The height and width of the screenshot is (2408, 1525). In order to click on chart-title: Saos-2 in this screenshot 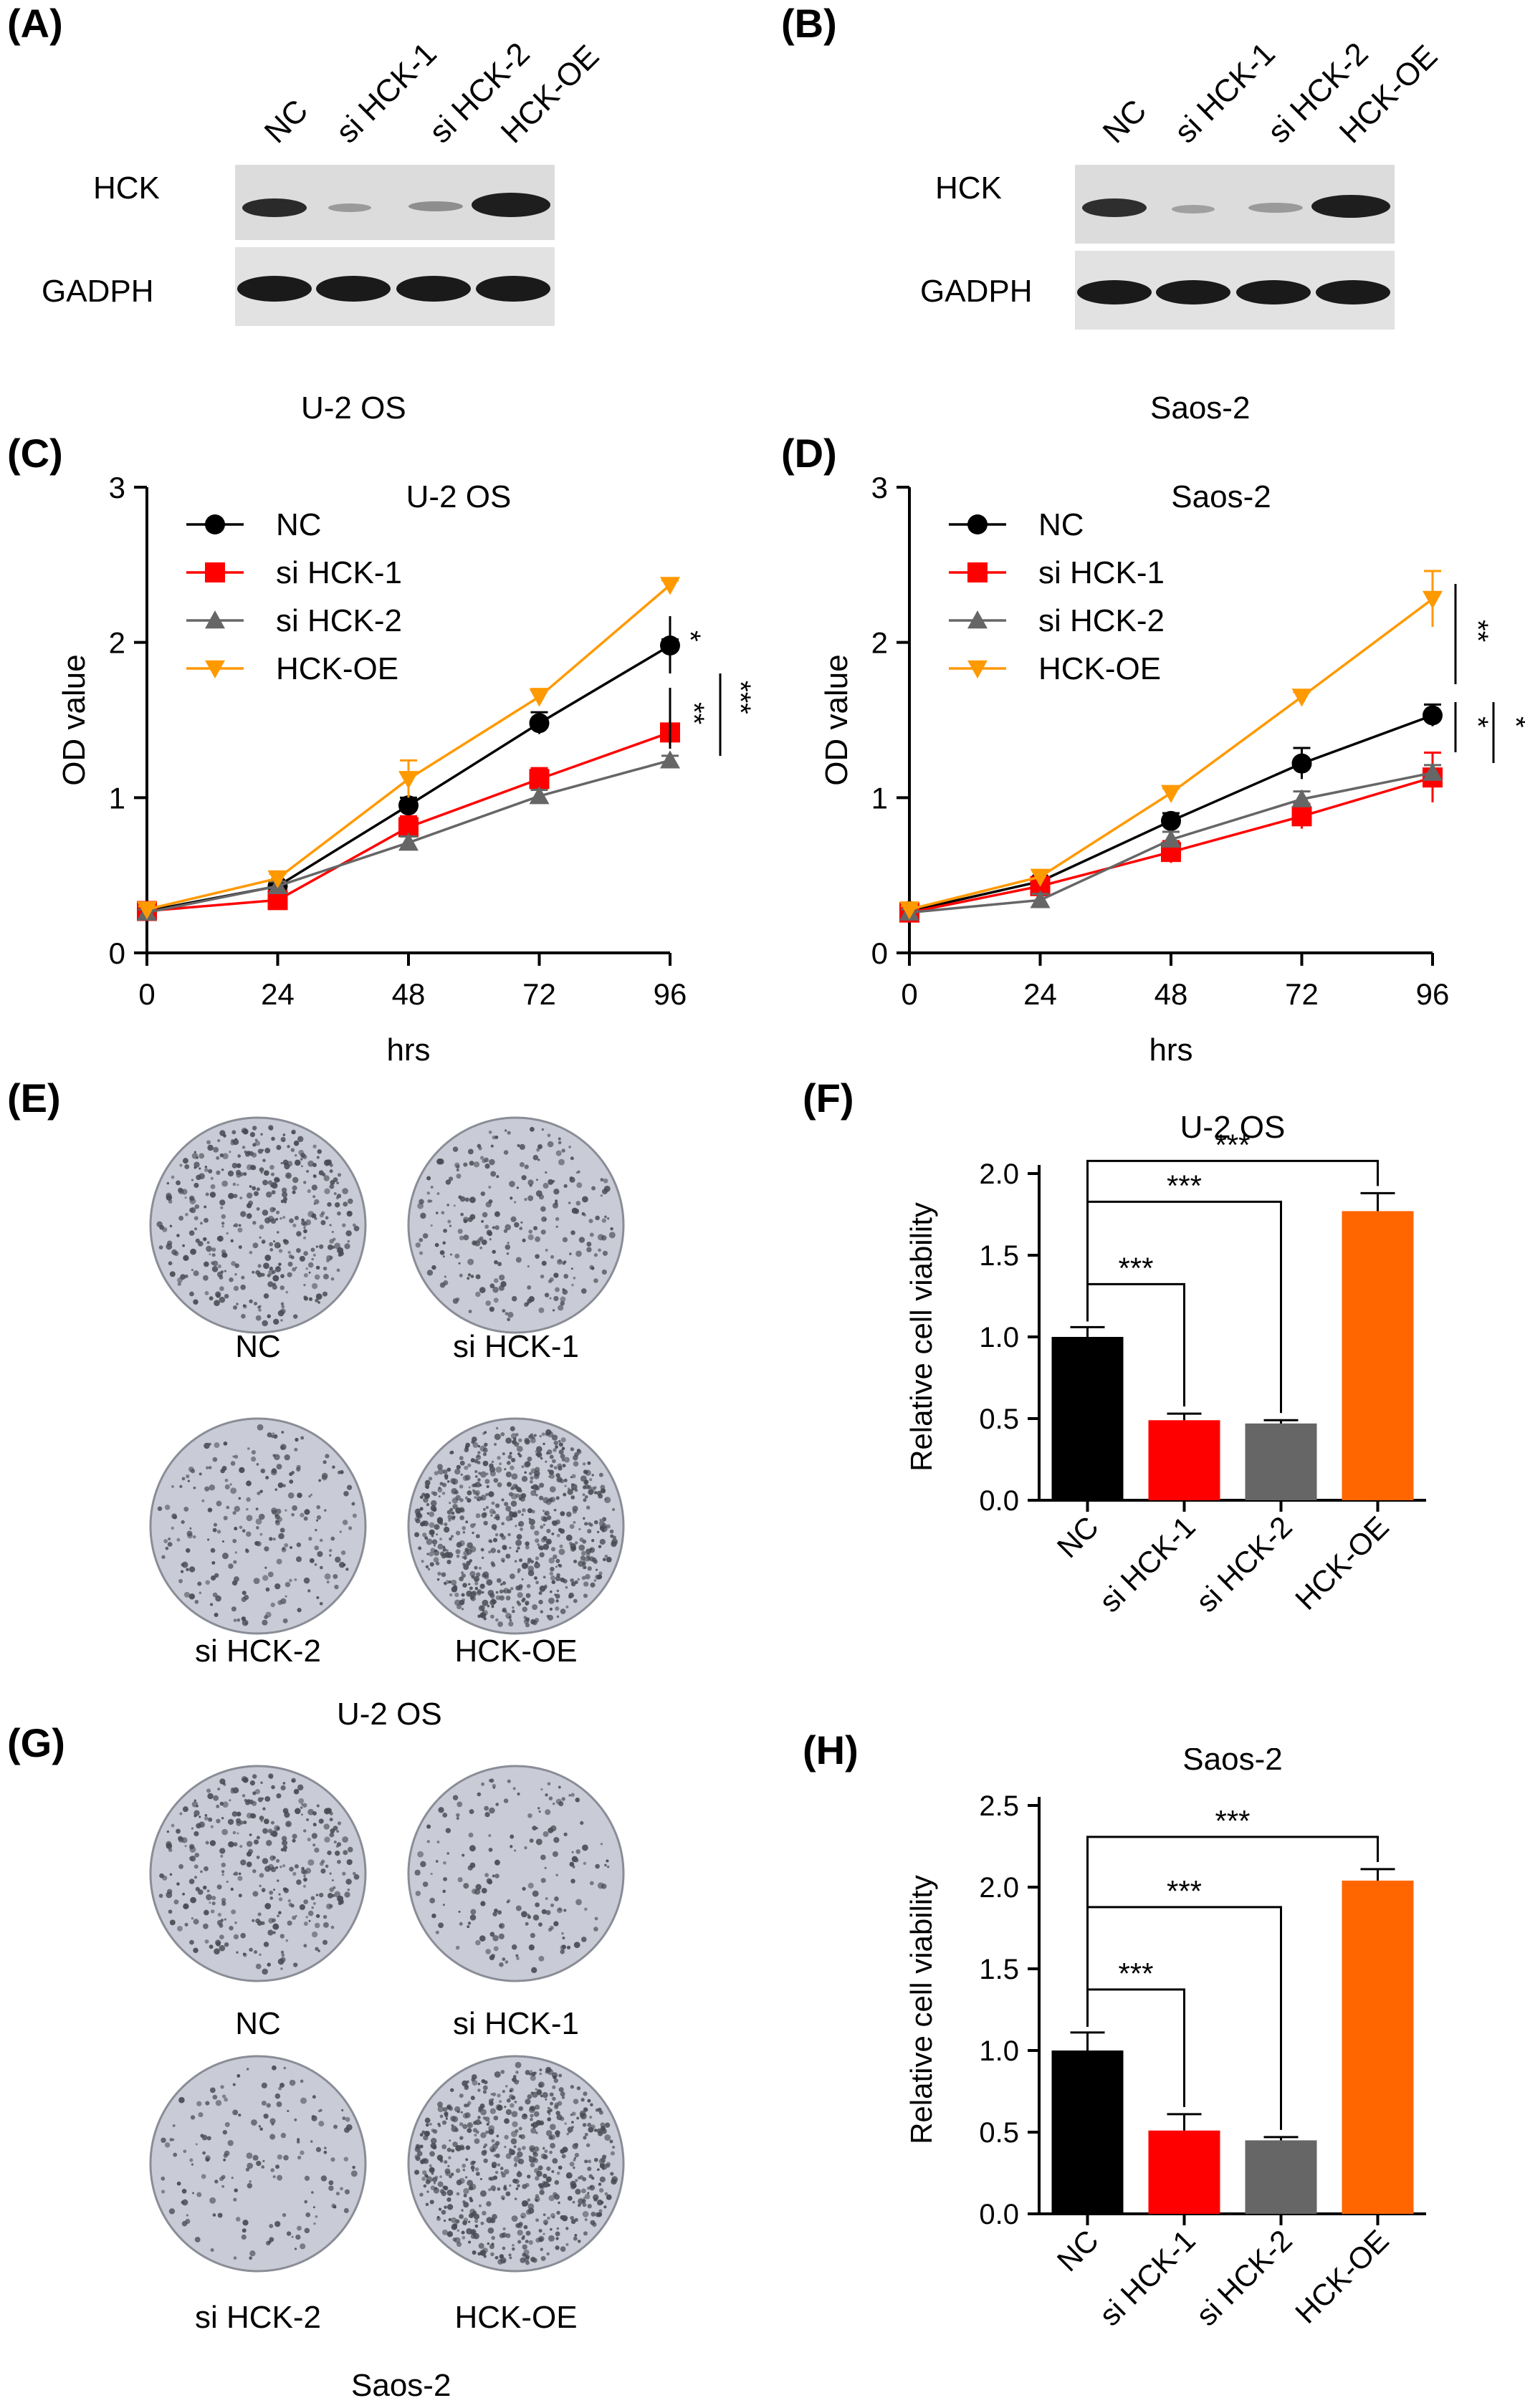, I will do `click(1232, 1762)`.